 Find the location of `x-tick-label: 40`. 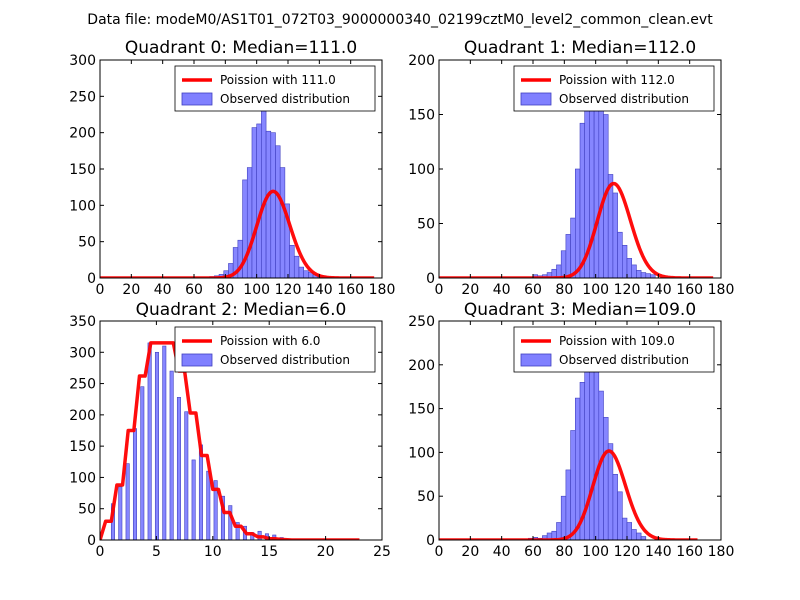

x-tick-label: 40 is located at coordinates (163, 290).